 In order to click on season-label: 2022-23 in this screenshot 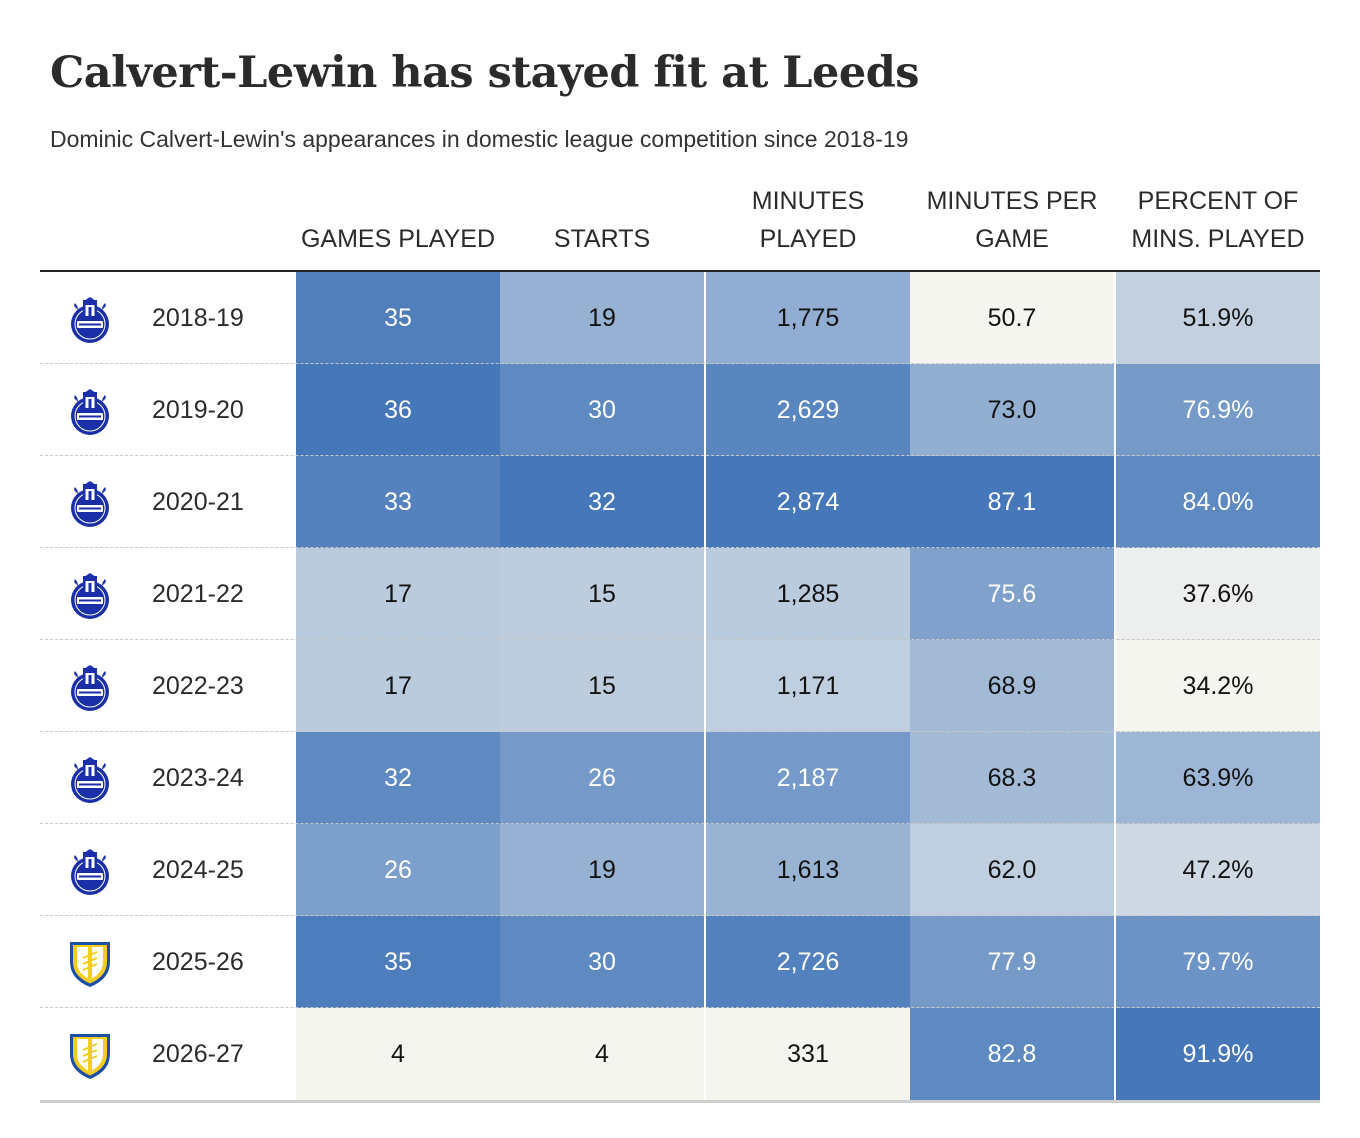, I will do `click(198, 686)`.